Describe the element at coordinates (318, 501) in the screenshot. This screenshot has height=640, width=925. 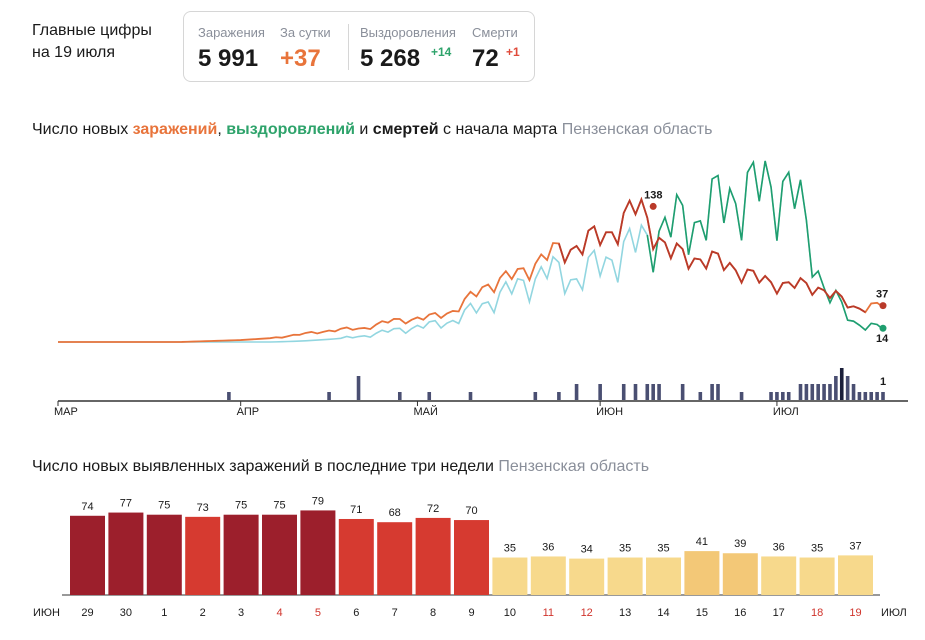
I see `bar-value-label: 79` at that location.